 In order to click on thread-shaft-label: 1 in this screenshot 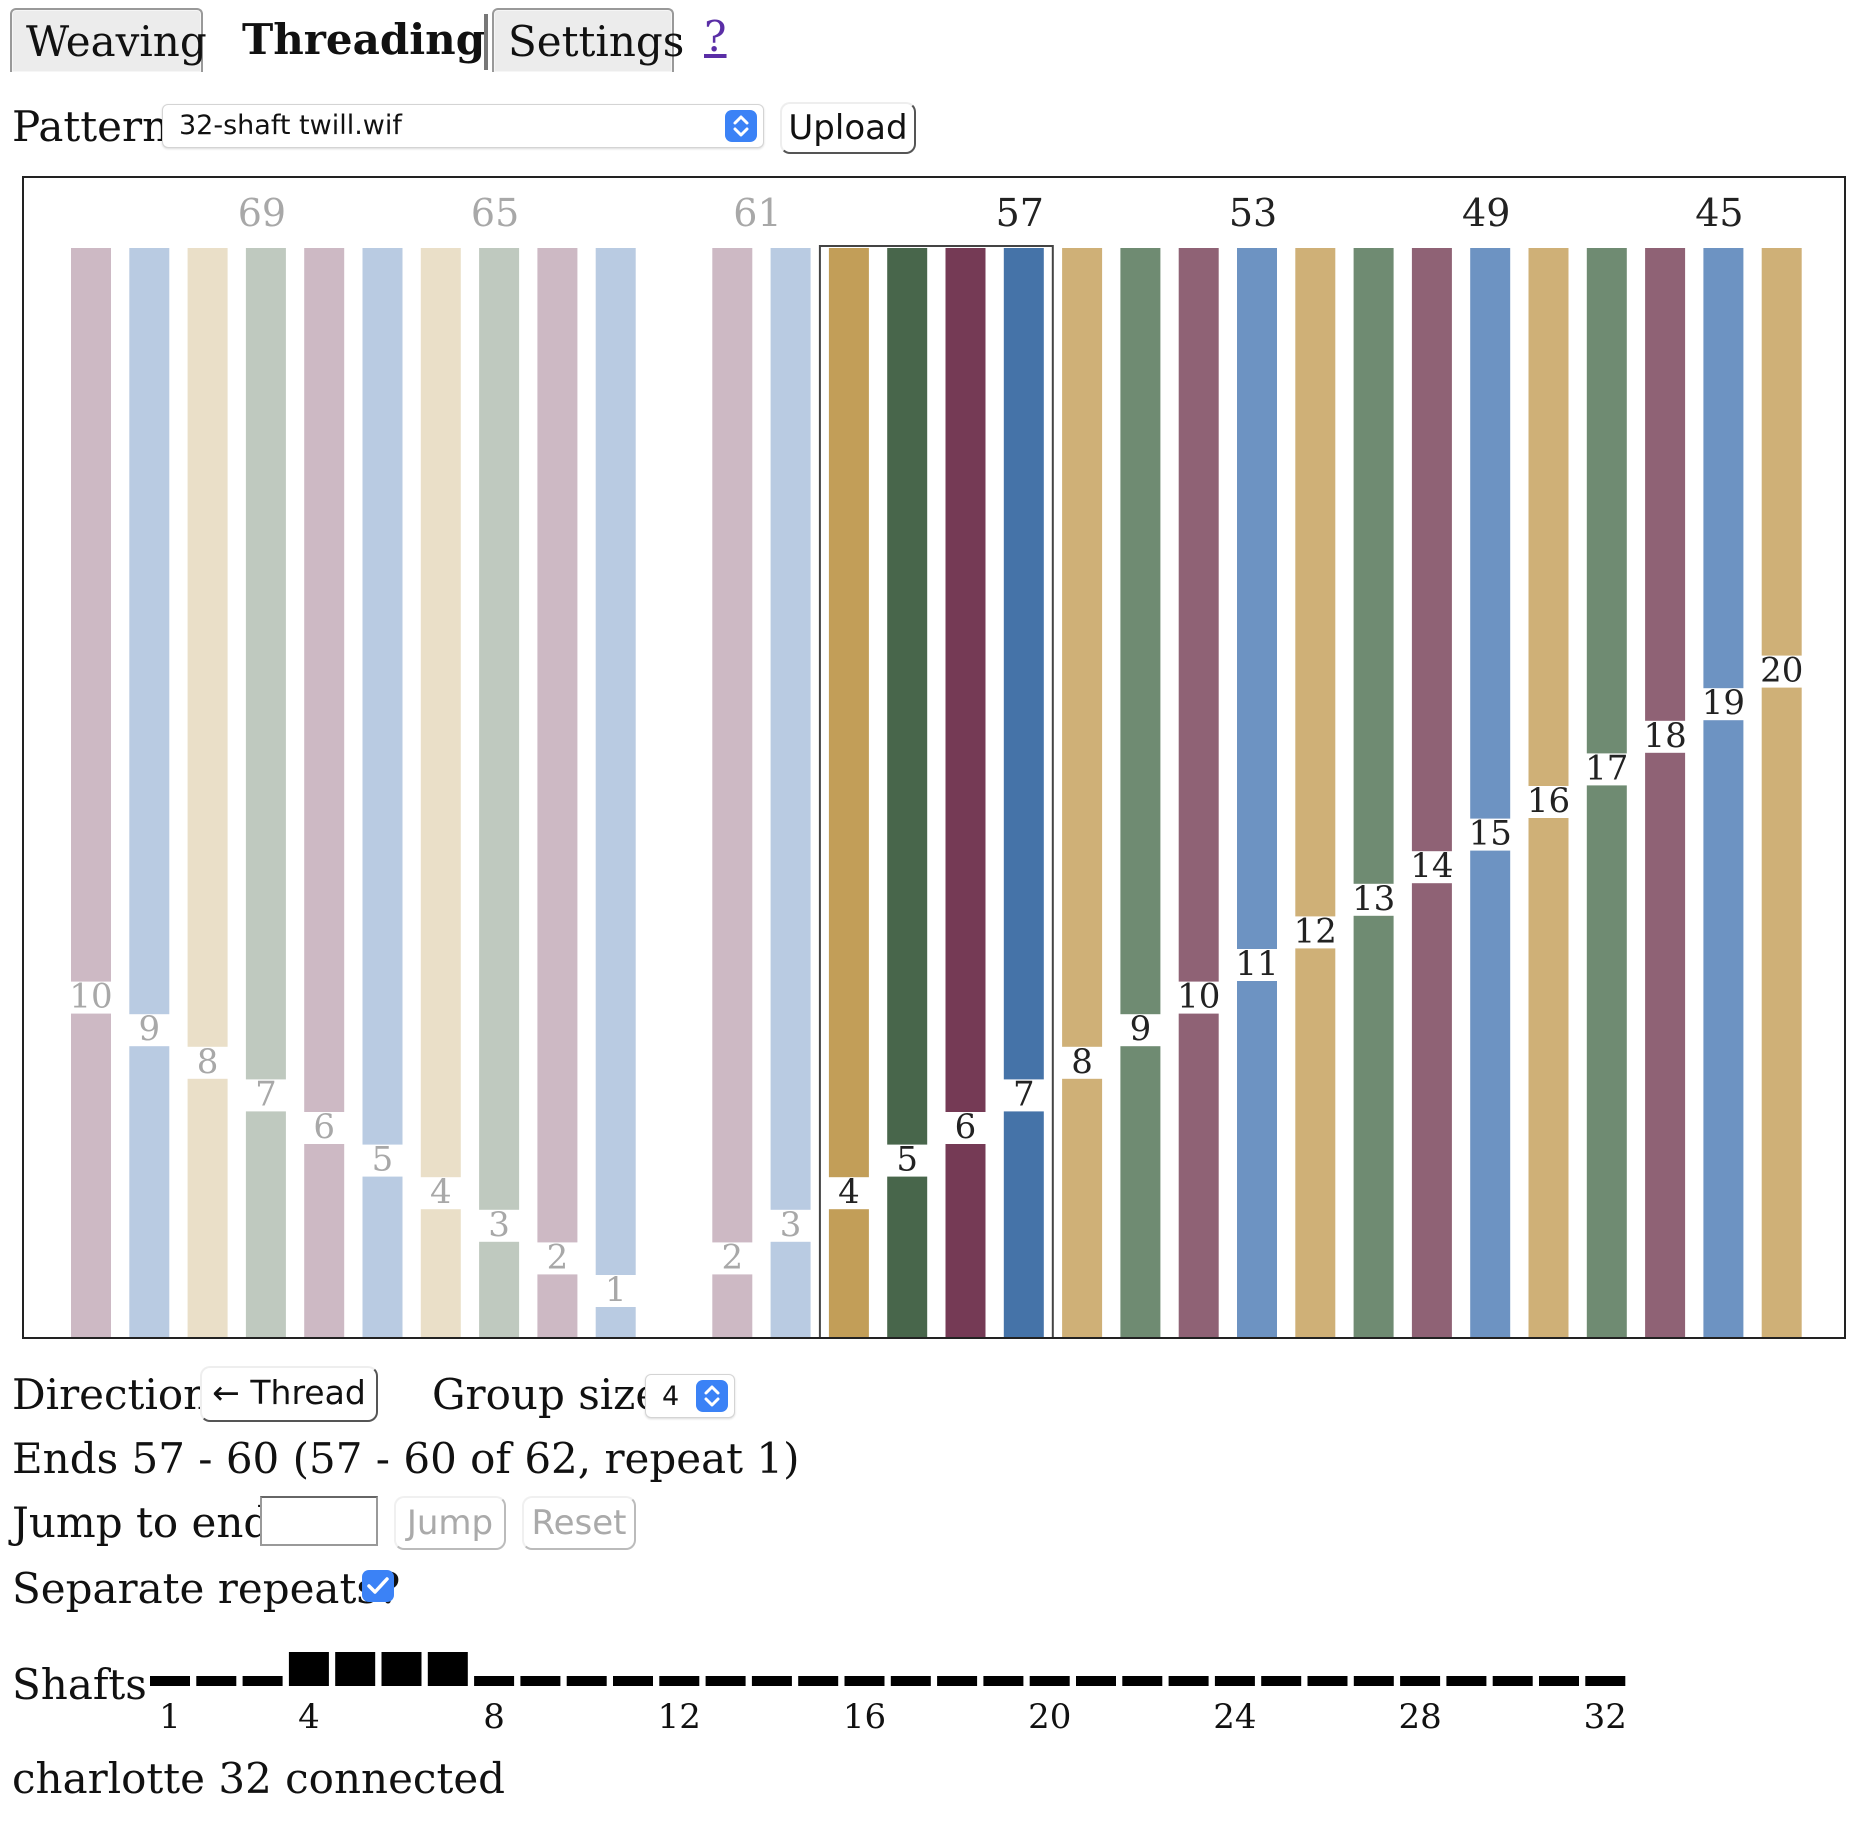, I will do `click(616, 1290)`.